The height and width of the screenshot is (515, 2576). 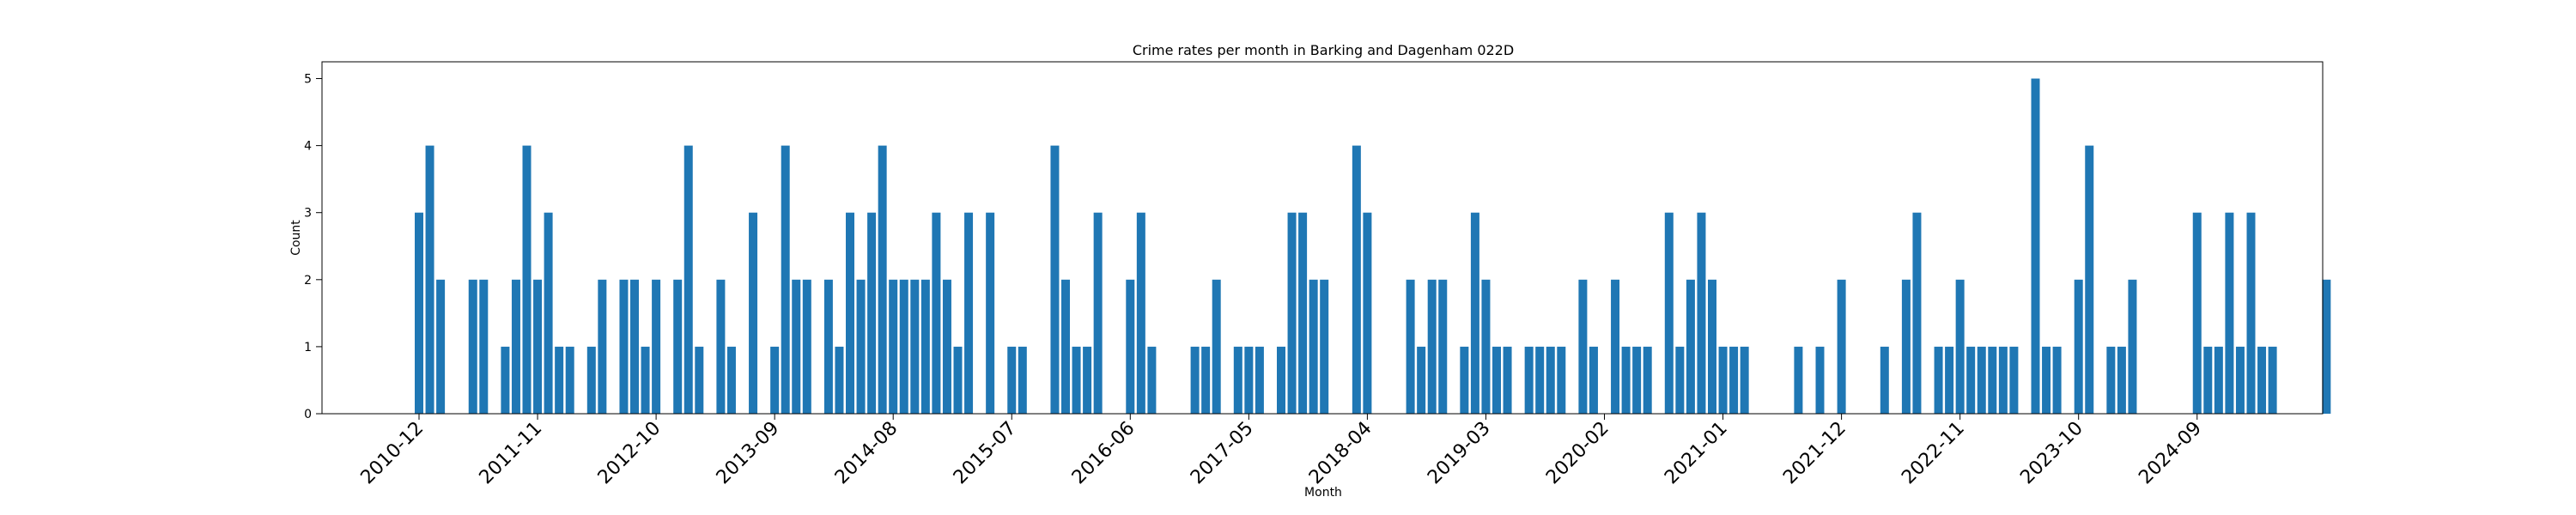 I want to click on x-tick-label: 2010-12, so click(x=392, y=453).